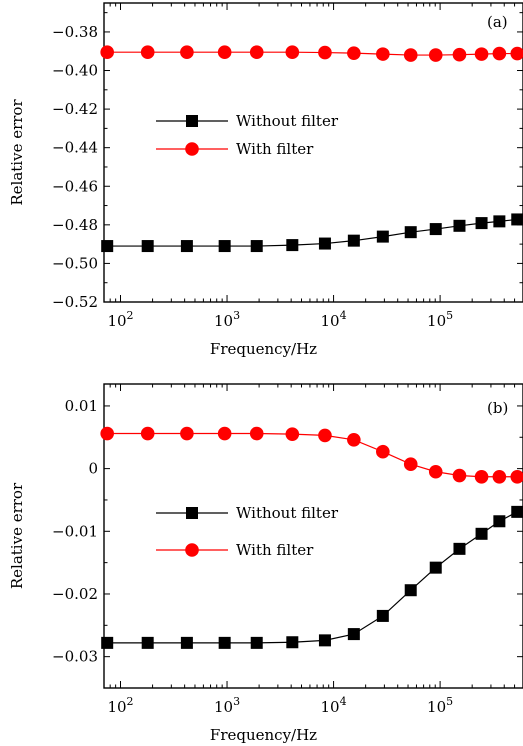 The width and height of the screenshot is (523, 746). What do you see at coordinates (75, 302) in the screenshot?
I see `y-tick-label: −0.52` at bounding box center [75, 302].